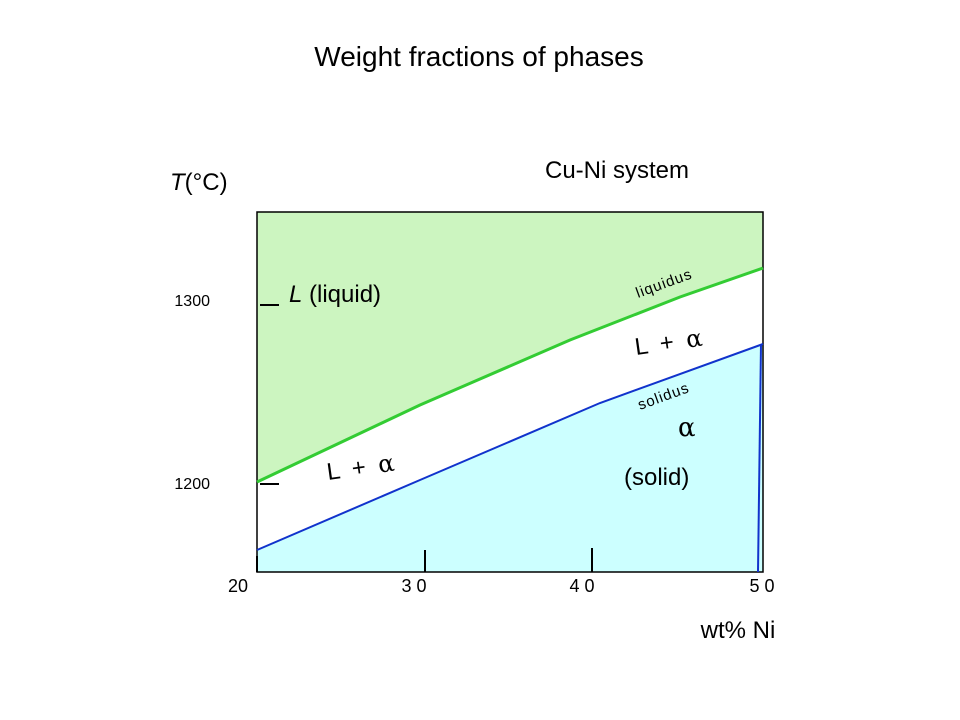 Image resolution: width=960 pixels, height=720 pixels. Describe the element at coordinates (238, 586) in the screenshot. I see `x-tick-label-20: 20` at that location.